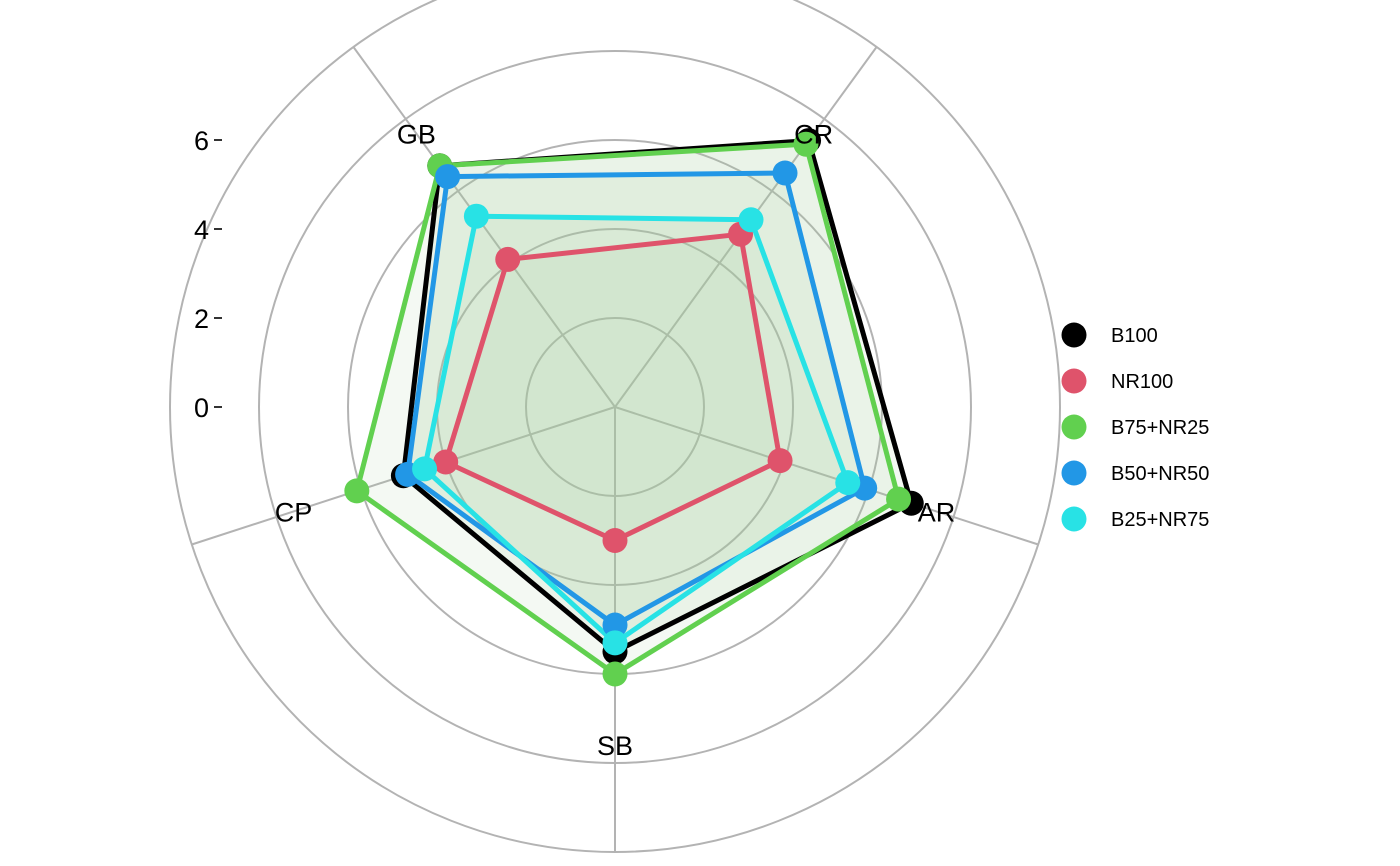 The height and width of the screenshot is (866, 1400). I want to click on point-2-cp, so click(357, 491).